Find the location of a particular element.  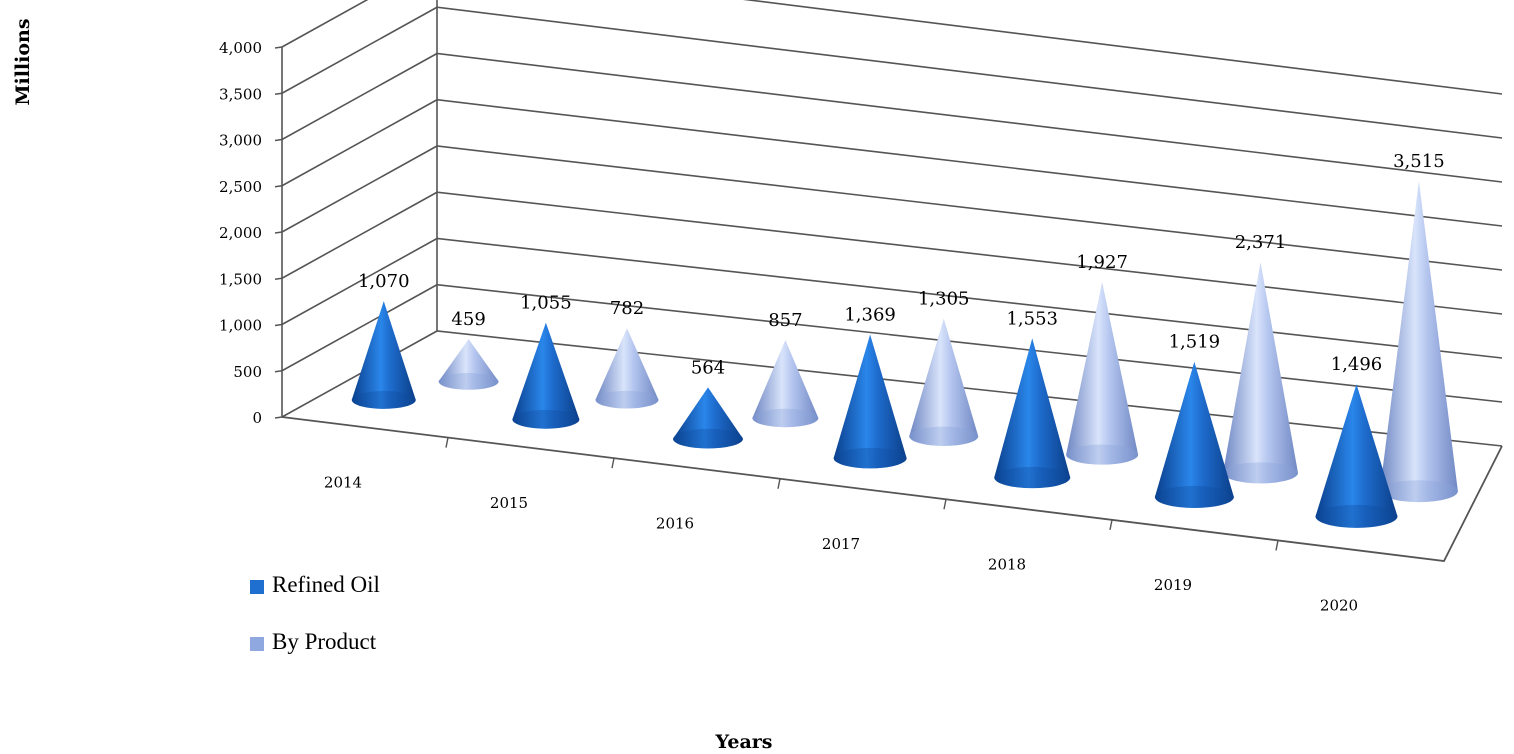

x-tick-label: 2018 is located at coordinates (1007, 565).